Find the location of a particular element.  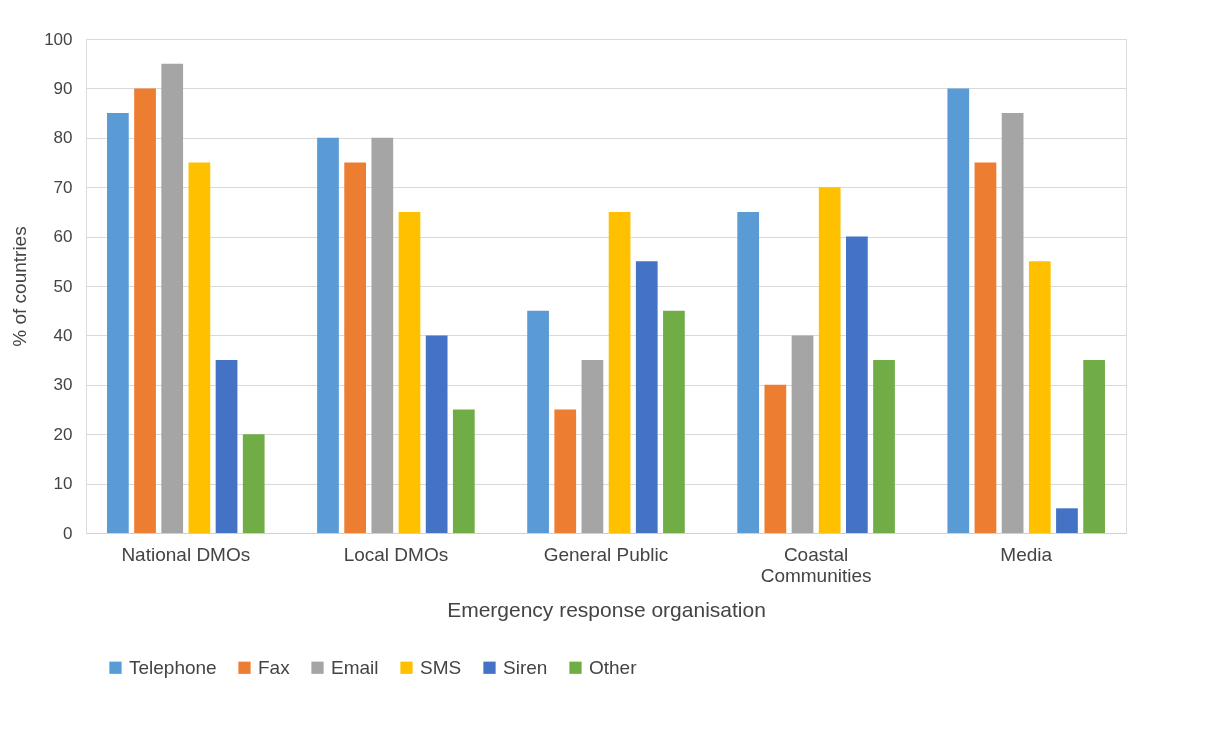

y-tick-label: 20 is located at coordinates (63, 434).